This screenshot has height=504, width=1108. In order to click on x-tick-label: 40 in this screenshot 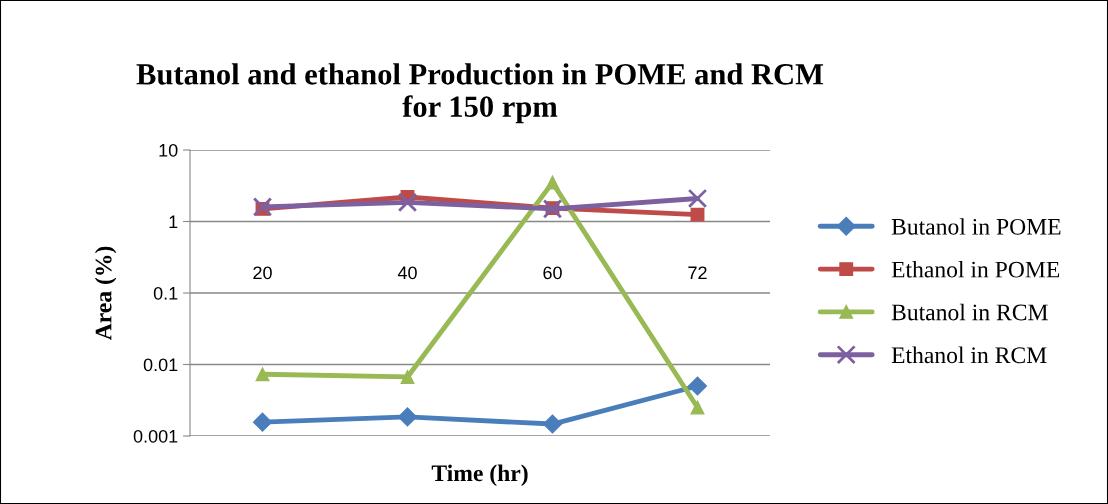, I will do `click(407, 273)`.